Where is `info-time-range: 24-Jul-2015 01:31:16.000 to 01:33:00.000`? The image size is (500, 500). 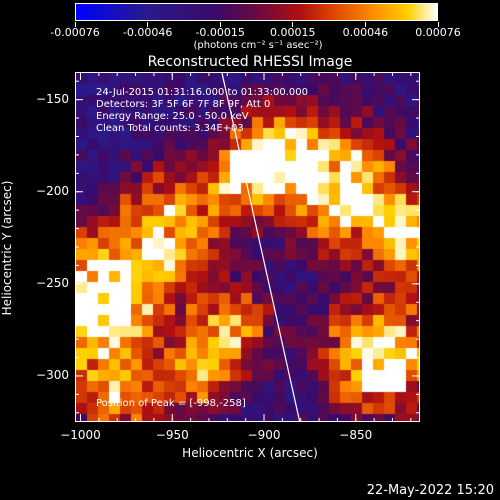 info-time-range: 24-Jul-2015 01:31:16.000 to 01:33:00.000 is located at coordinates (202, 92).